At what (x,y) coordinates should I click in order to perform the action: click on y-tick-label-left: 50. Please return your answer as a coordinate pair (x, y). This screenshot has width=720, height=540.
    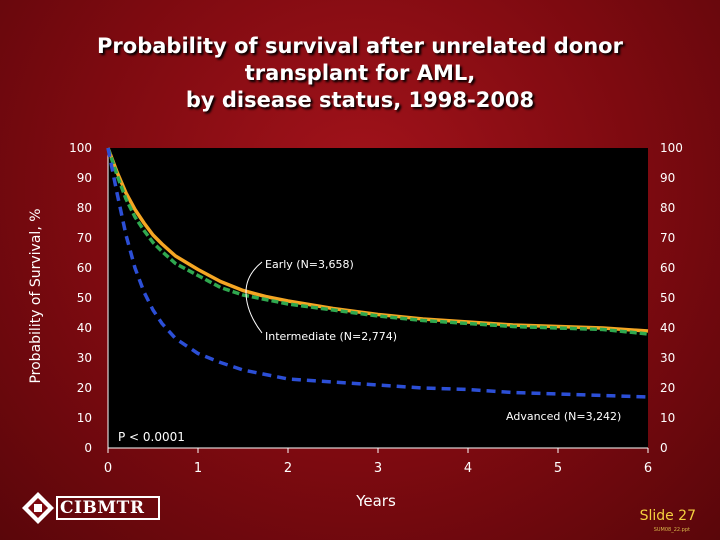
    Looking at the image, I should click on (84, 298).